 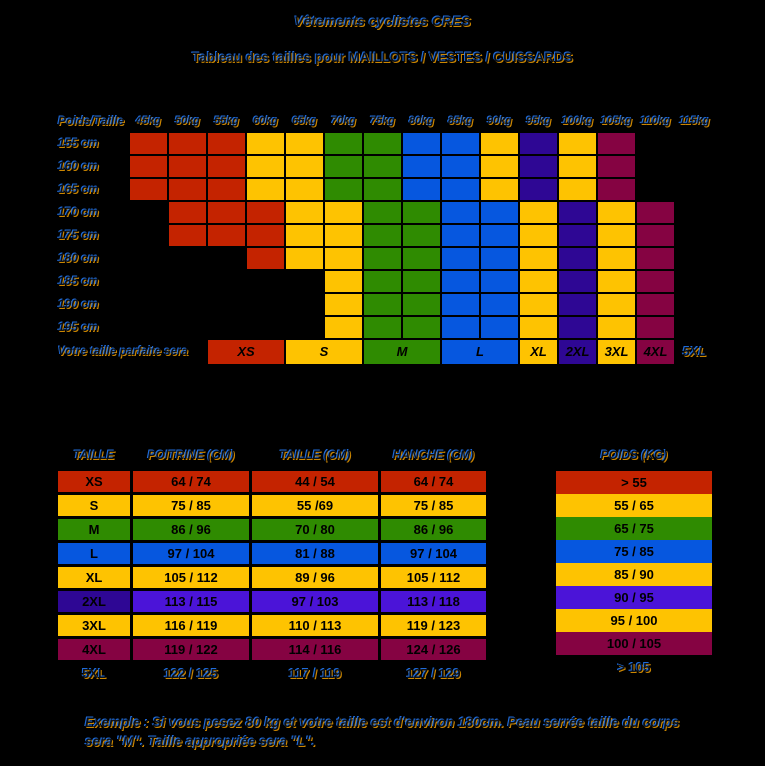 What do you see at coordinates (191, 577) in the screenshot?
I see `chest-cell: 105 / 112` at bounding box center [191, 577].